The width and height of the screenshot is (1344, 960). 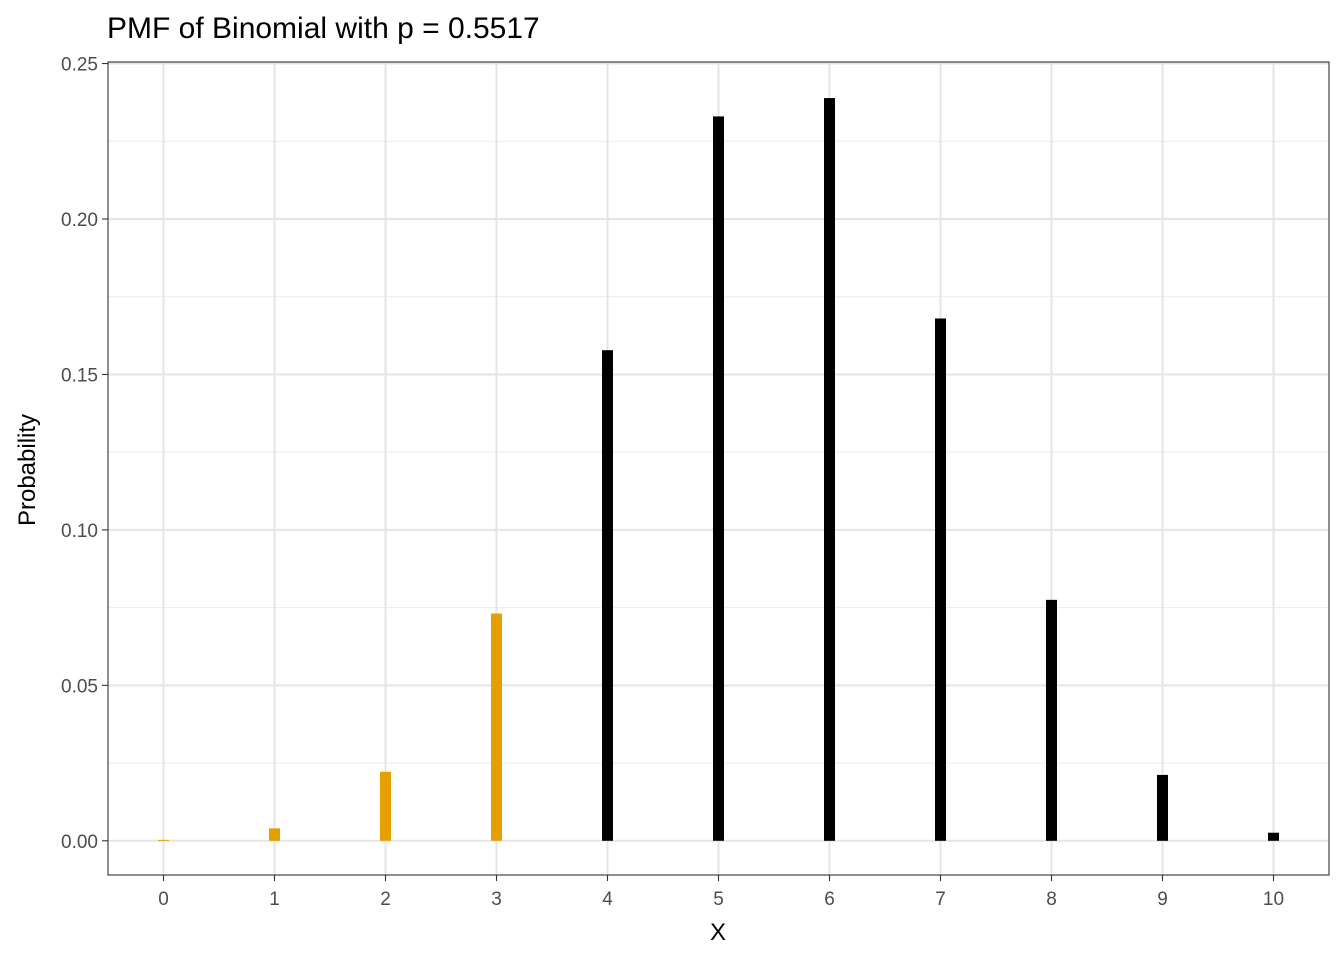 What do you see at coordinates (274, 899) in the screenshot?
I see `x-tick-label: 1` at bounding box center [274, 899].